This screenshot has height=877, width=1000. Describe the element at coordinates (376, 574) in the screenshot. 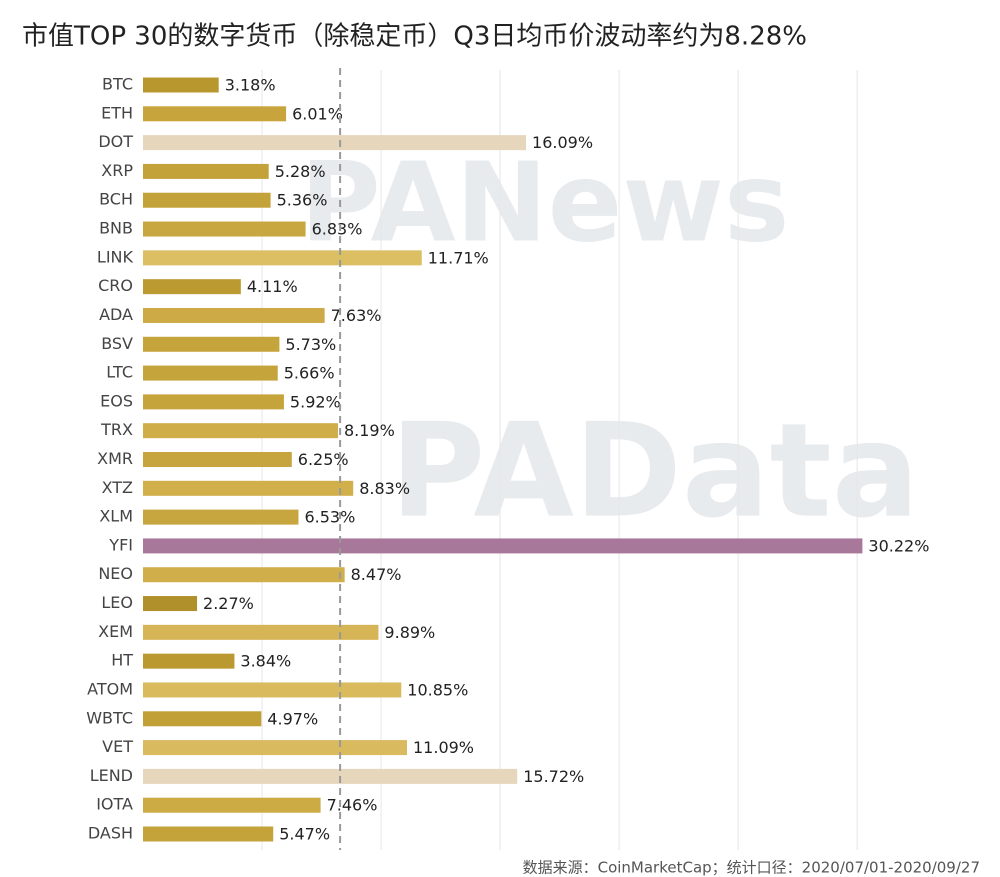

I see `value-label: 8.47%` at that location.